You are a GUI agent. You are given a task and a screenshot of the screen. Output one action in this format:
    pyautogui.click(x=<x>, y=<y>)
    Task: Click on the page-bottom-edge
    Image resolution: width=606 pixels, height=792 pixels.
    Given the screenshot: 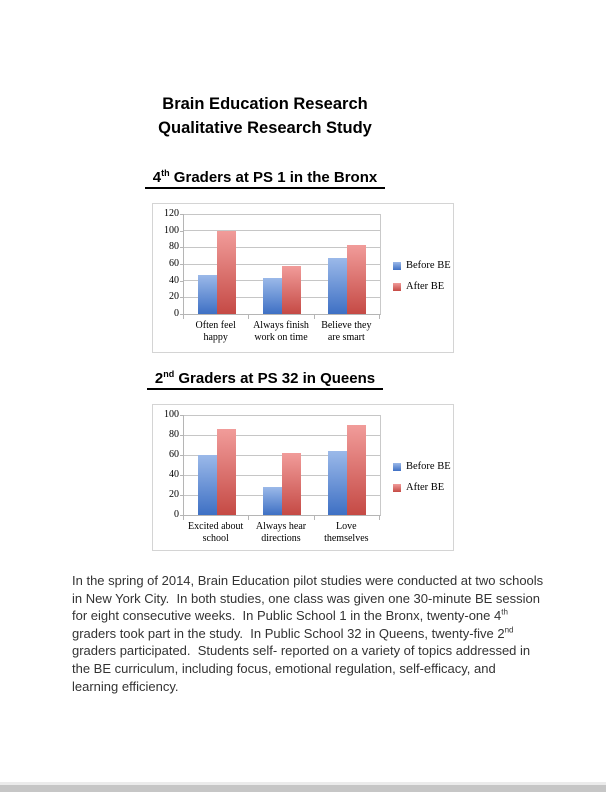 What is the action you would take?
    pyautogui.click(x=303, y=787)
    